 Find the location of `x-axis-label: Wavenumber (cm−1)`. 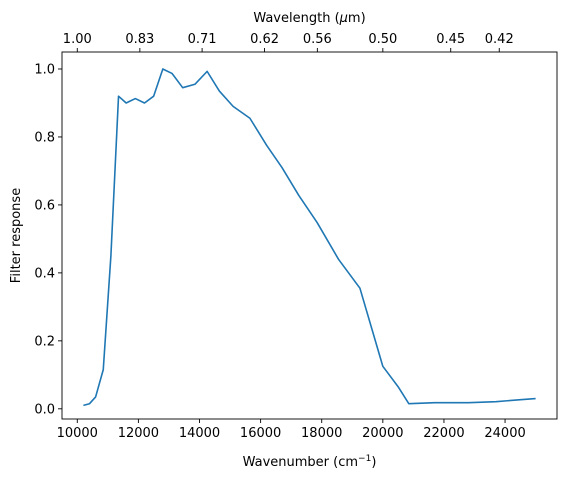

x-axis-label: Wavenumber (cm−1) is located at coordinates (310, 462).